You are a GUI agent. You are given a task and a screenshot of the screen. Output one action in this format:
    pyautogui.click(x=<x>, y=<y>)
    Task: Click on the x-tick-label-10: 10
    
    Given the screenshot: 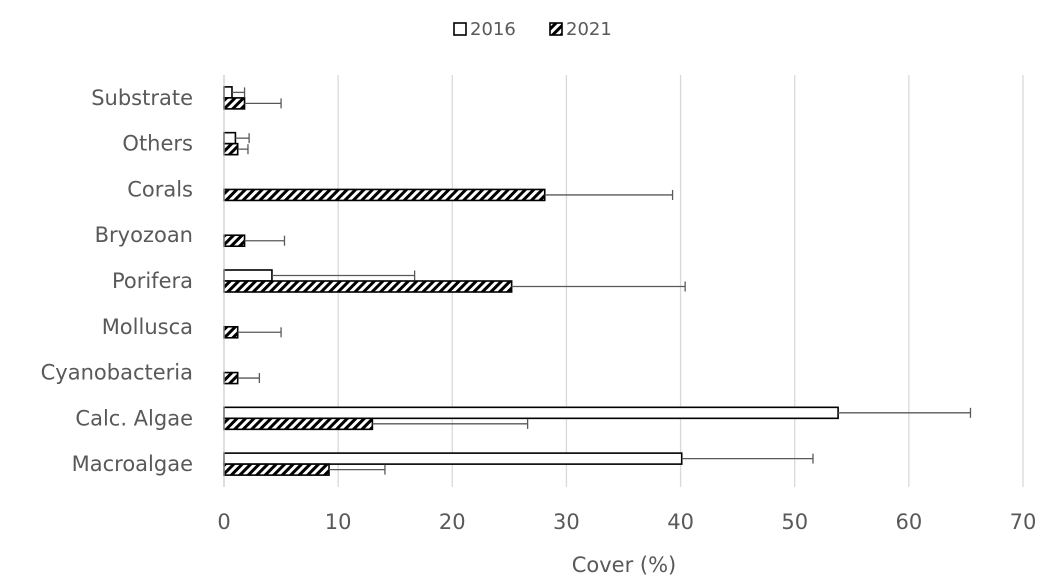 What is the action you would take?
    pyautogui.click(x=338, y=522)
    